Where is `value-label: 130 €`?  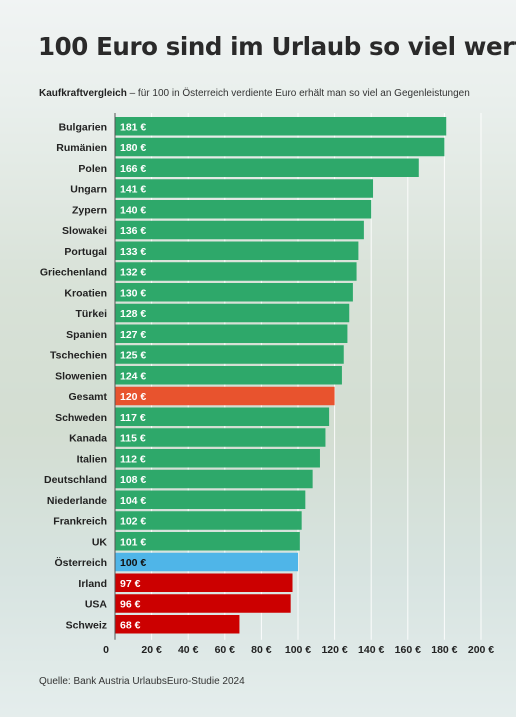 value-label: 130 € is located at coordinates (133, 293).